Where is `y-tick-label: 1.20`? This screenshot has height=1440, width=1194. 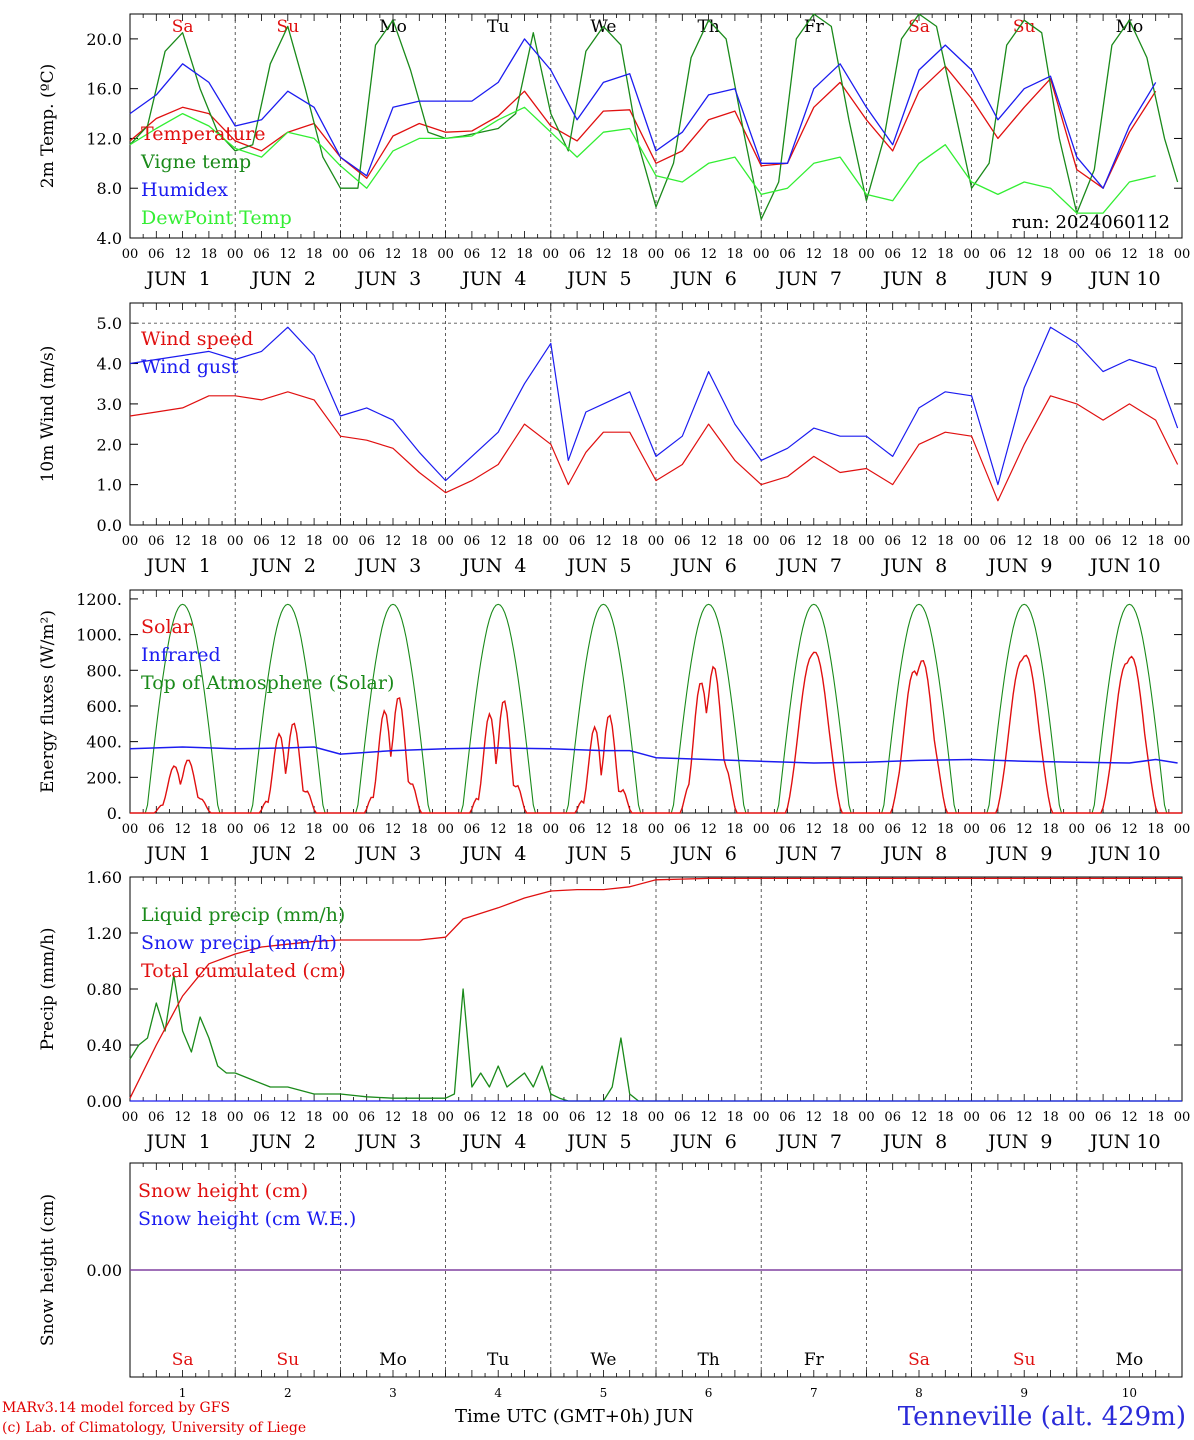 y-tick-label: 1.20 is located at coordinates (104, 933).